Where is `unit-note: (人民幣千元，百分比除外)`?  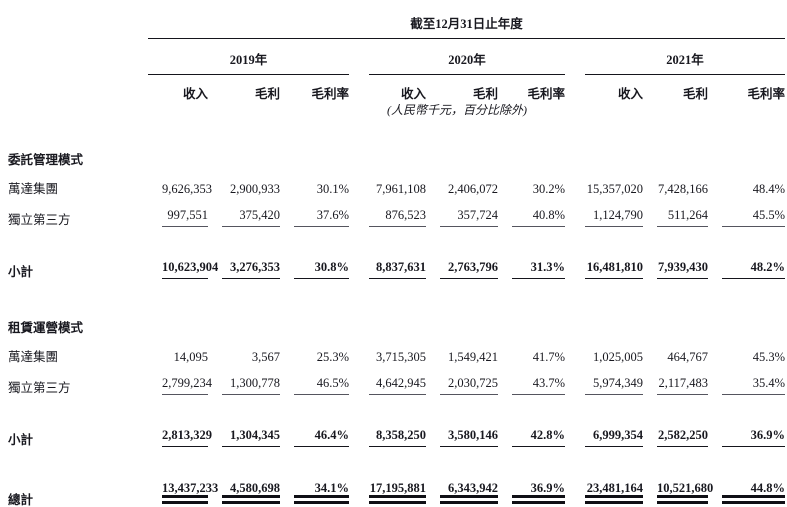 unit-note: (人民幣千元，百分比除外) is located at coordinates (457, 110).